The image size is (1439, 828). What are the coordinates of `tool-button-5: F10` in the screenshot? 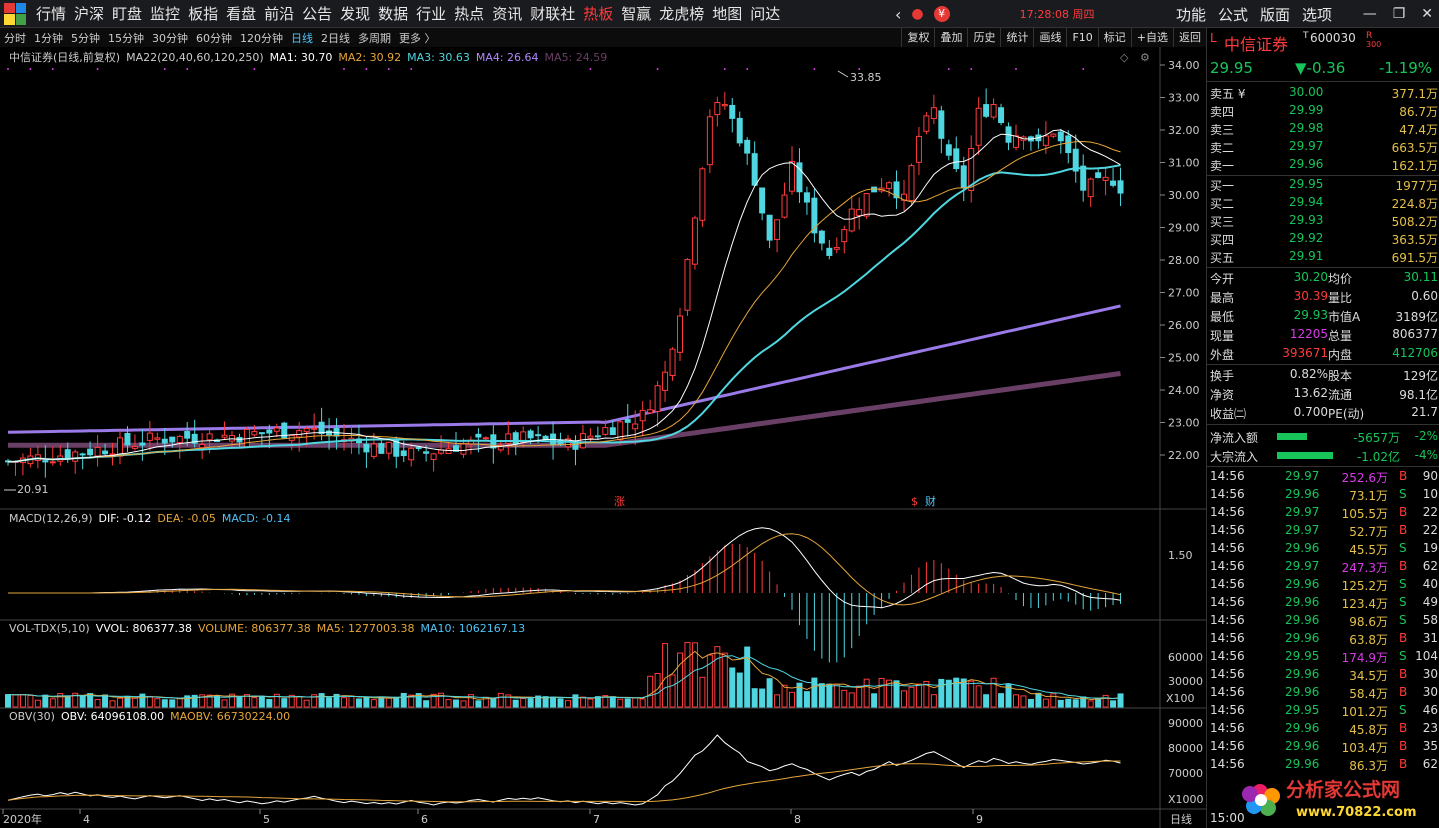 It's located at (1081, 37).